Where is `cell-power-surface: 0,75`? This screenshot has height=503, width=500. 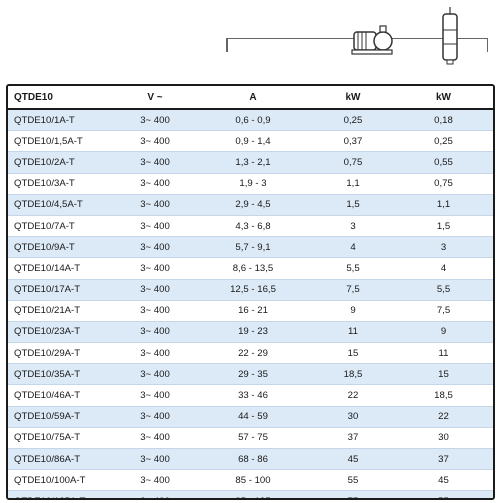
cell-power-surface: 0,75 is located at coordinates (353, 162).